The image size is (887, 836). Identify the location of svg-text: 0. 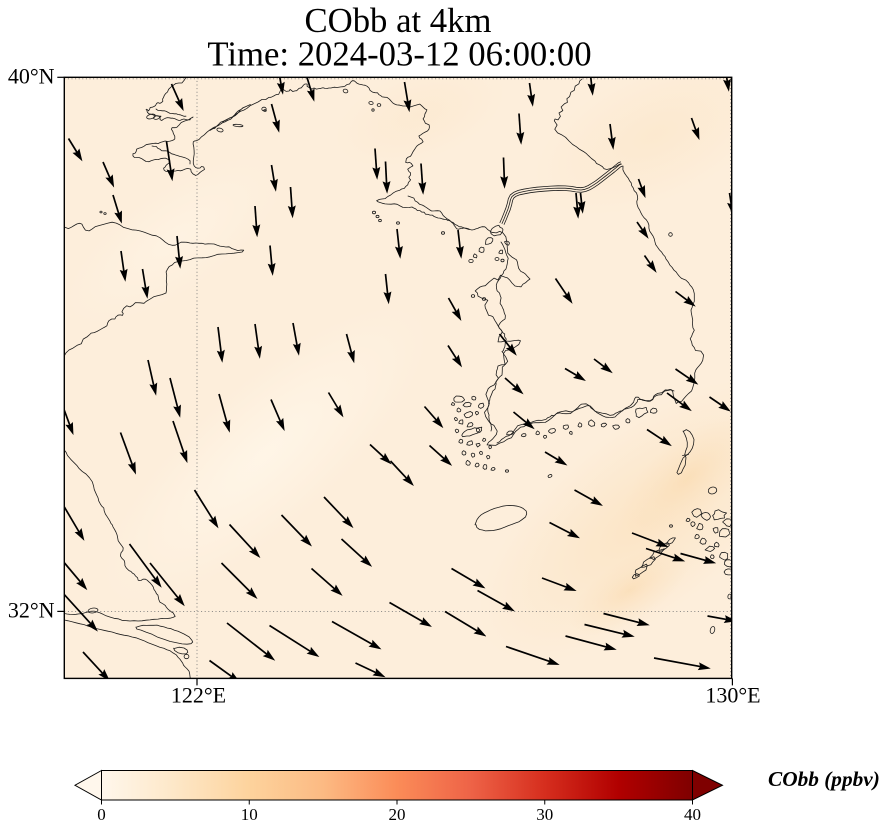
(101, 814).